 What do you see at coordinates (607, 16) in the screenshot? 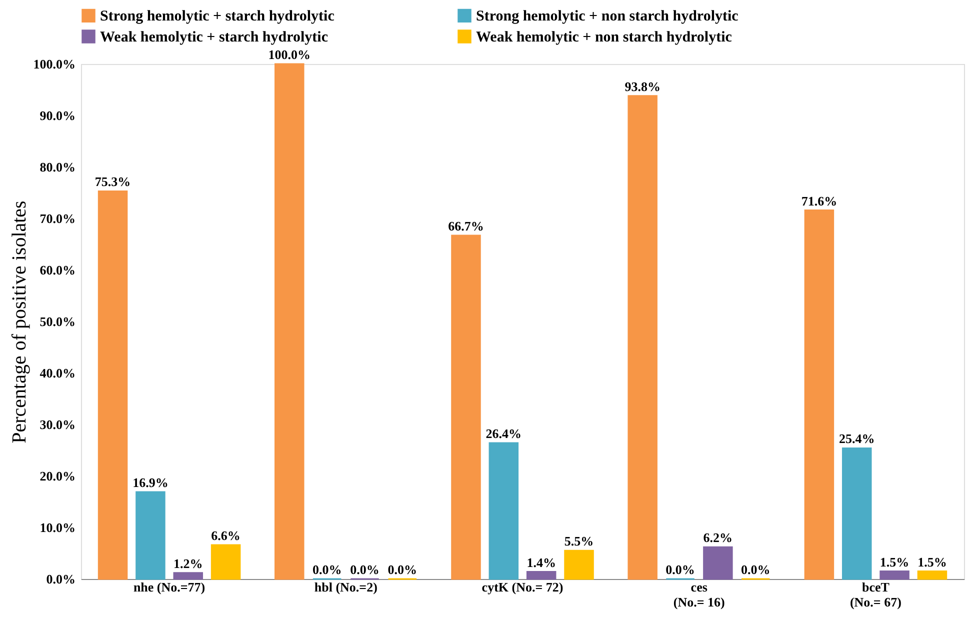
I see `legend-label: Strong hemolytic + non starch hydrolytic` at bounding box center [607, 16].